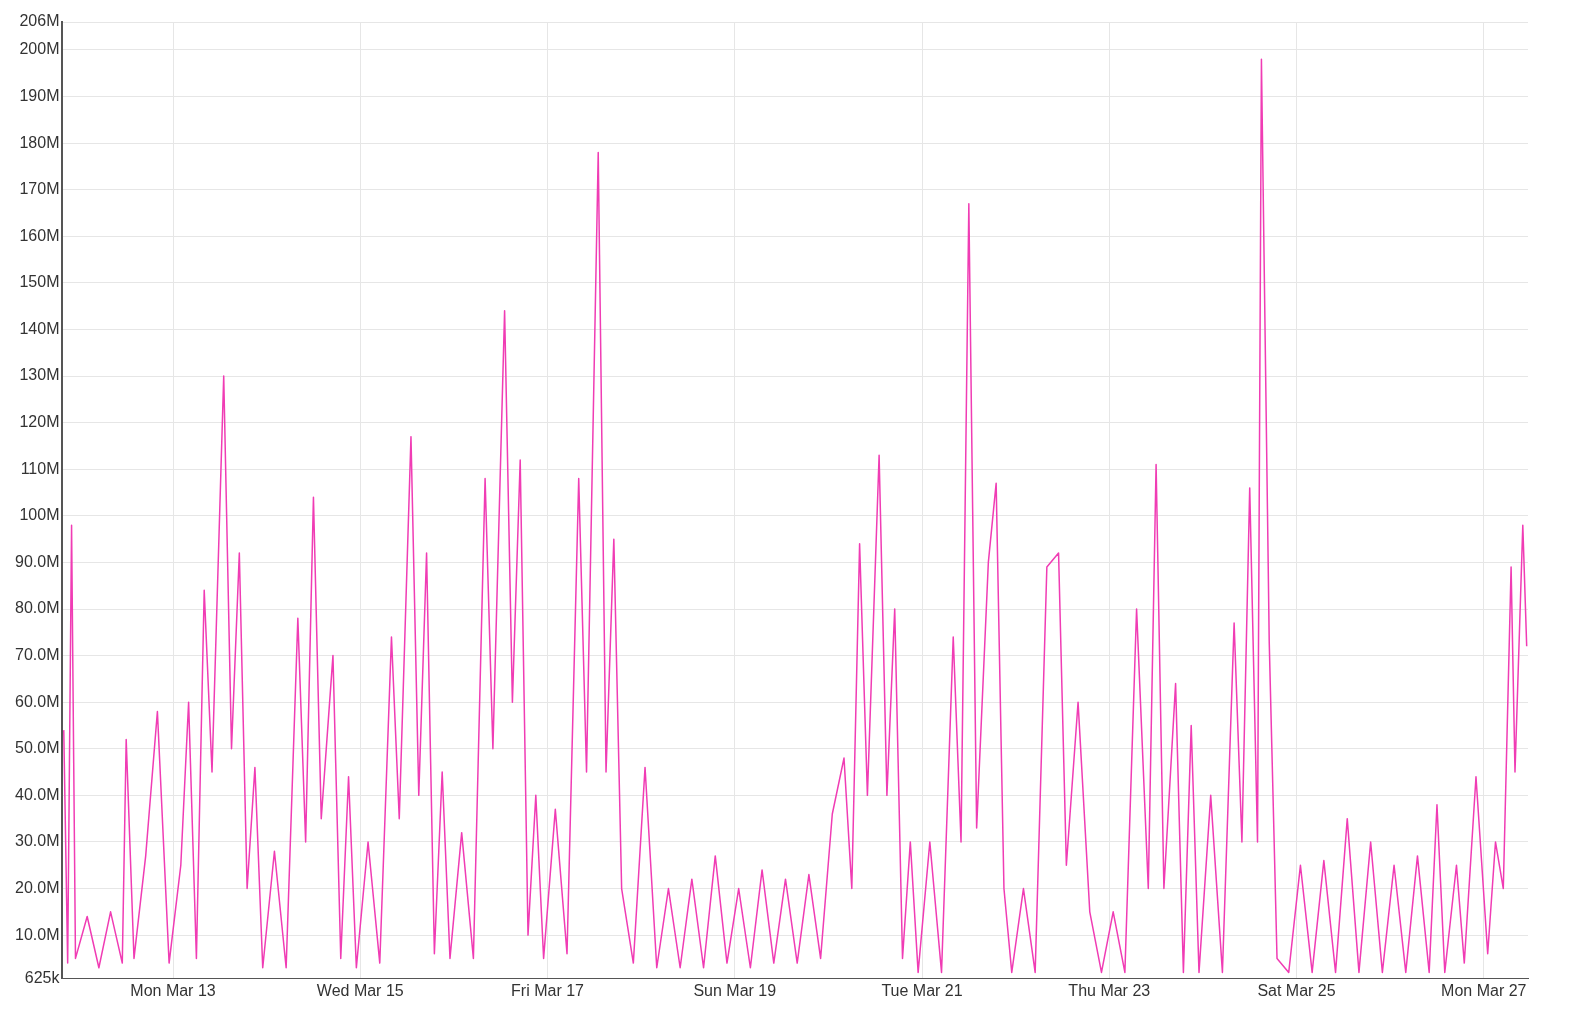 The height and width of the screenshot is (1022, 1570). Describe the element at coordinates (39, 515) in the screenshot. I see `y-tick-label: 100M` at that location.